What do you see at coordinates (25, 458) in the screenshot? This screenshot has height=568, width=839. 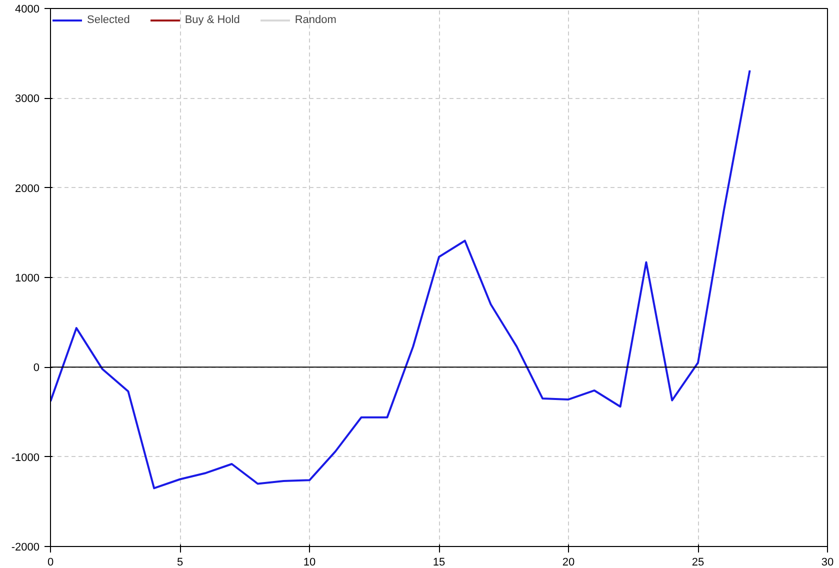 I see `y-tick-label: -1000` at bounding box center [25, 458].